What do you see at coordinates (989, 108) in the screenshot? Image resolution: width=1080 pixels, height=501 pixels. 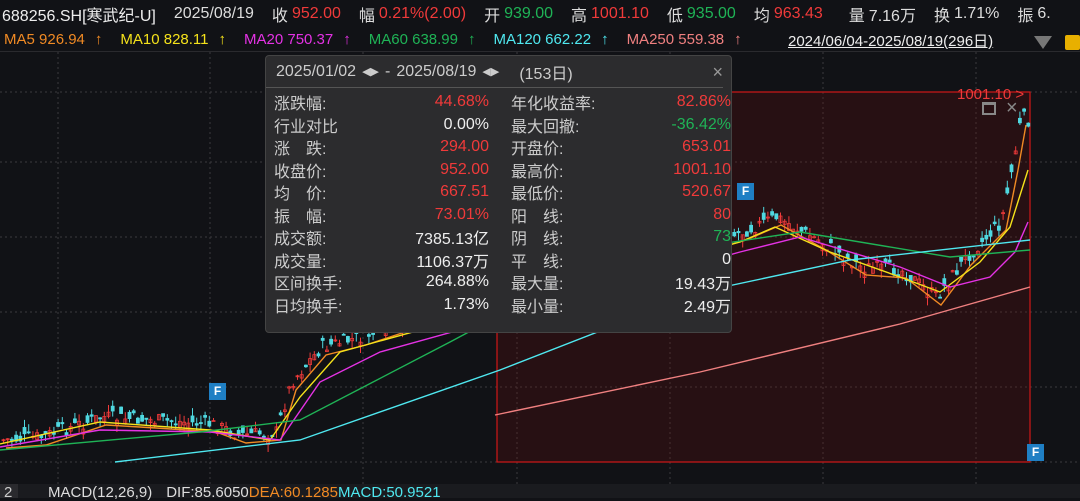 I see `maximize-icon` at bounding box center [989, 108].